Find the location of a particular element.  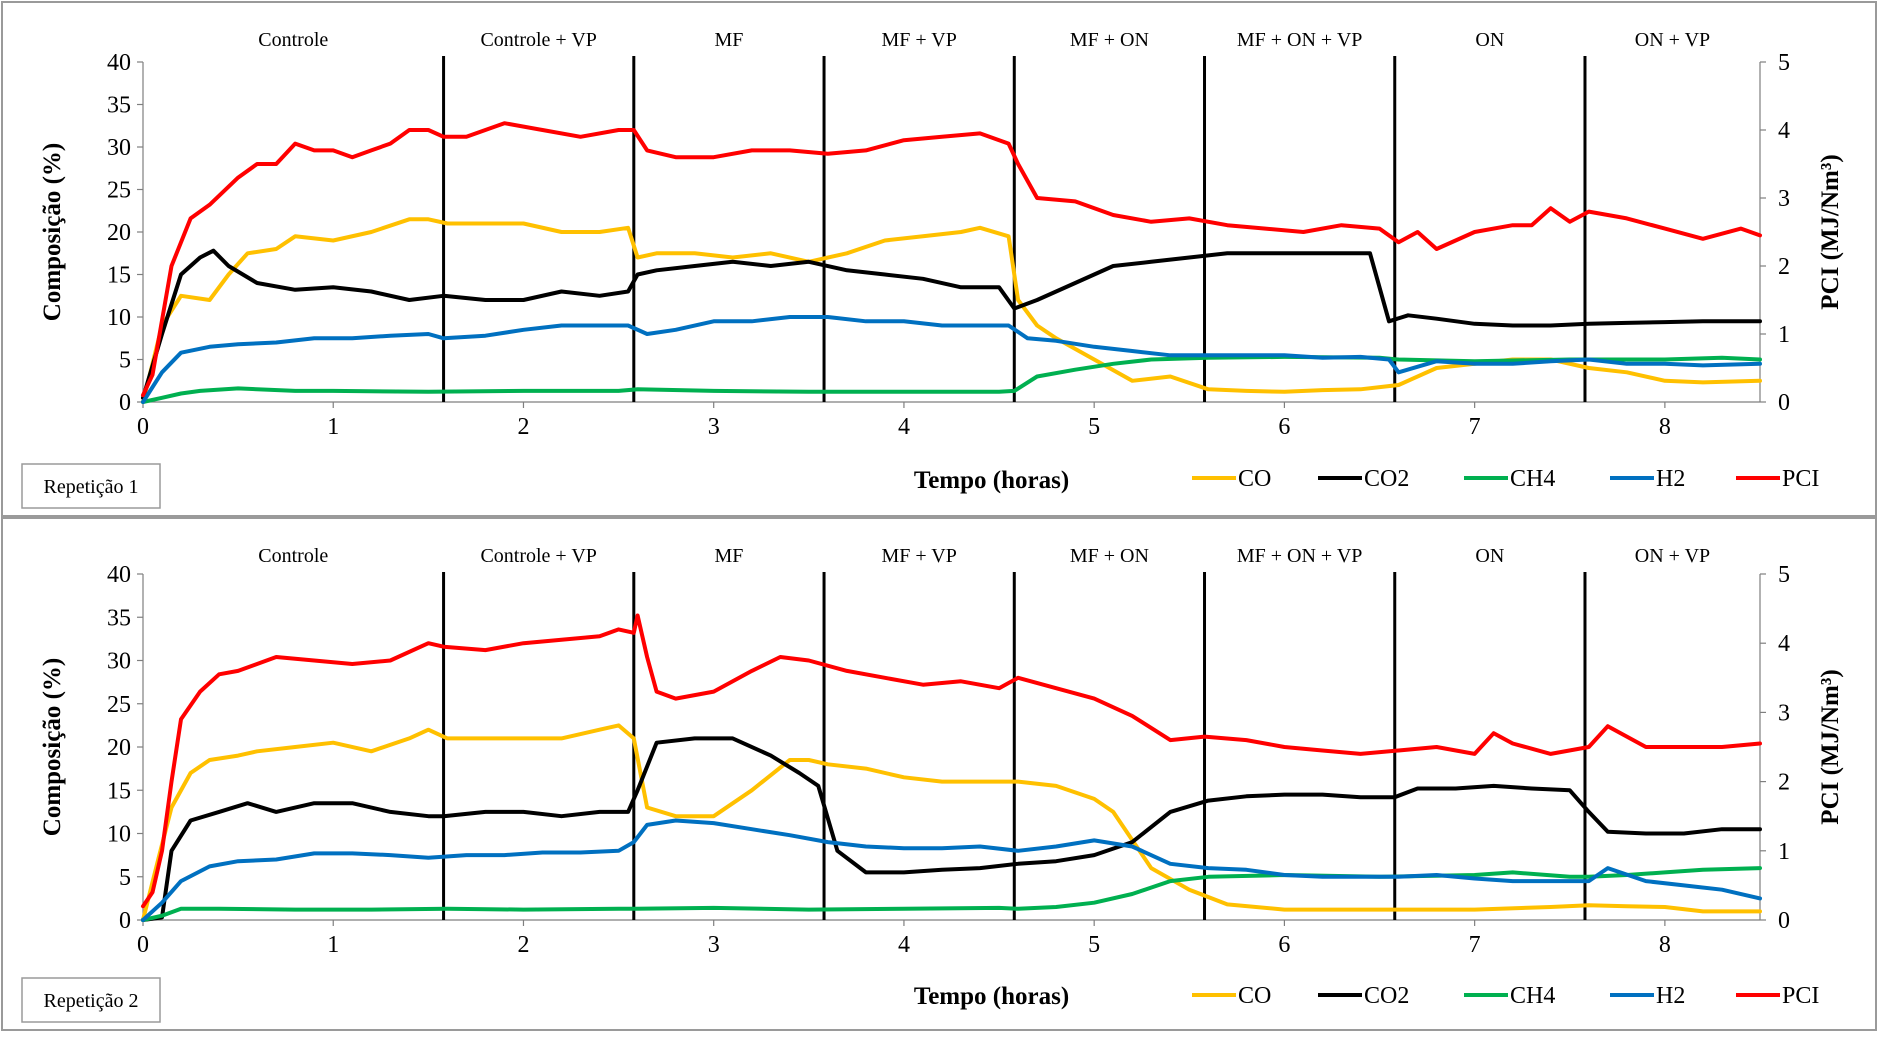

panel-label: Repetição 2 is located at coordinates (91, 1001).